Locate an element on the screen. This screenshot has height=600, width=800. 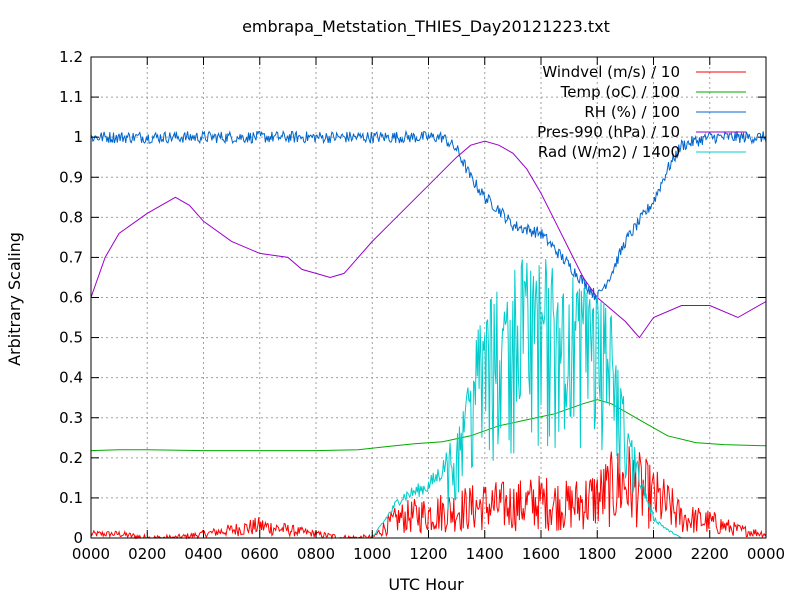
legend-label: Pres-990 (hPa) / 10 is located at coordinates (608, 132).